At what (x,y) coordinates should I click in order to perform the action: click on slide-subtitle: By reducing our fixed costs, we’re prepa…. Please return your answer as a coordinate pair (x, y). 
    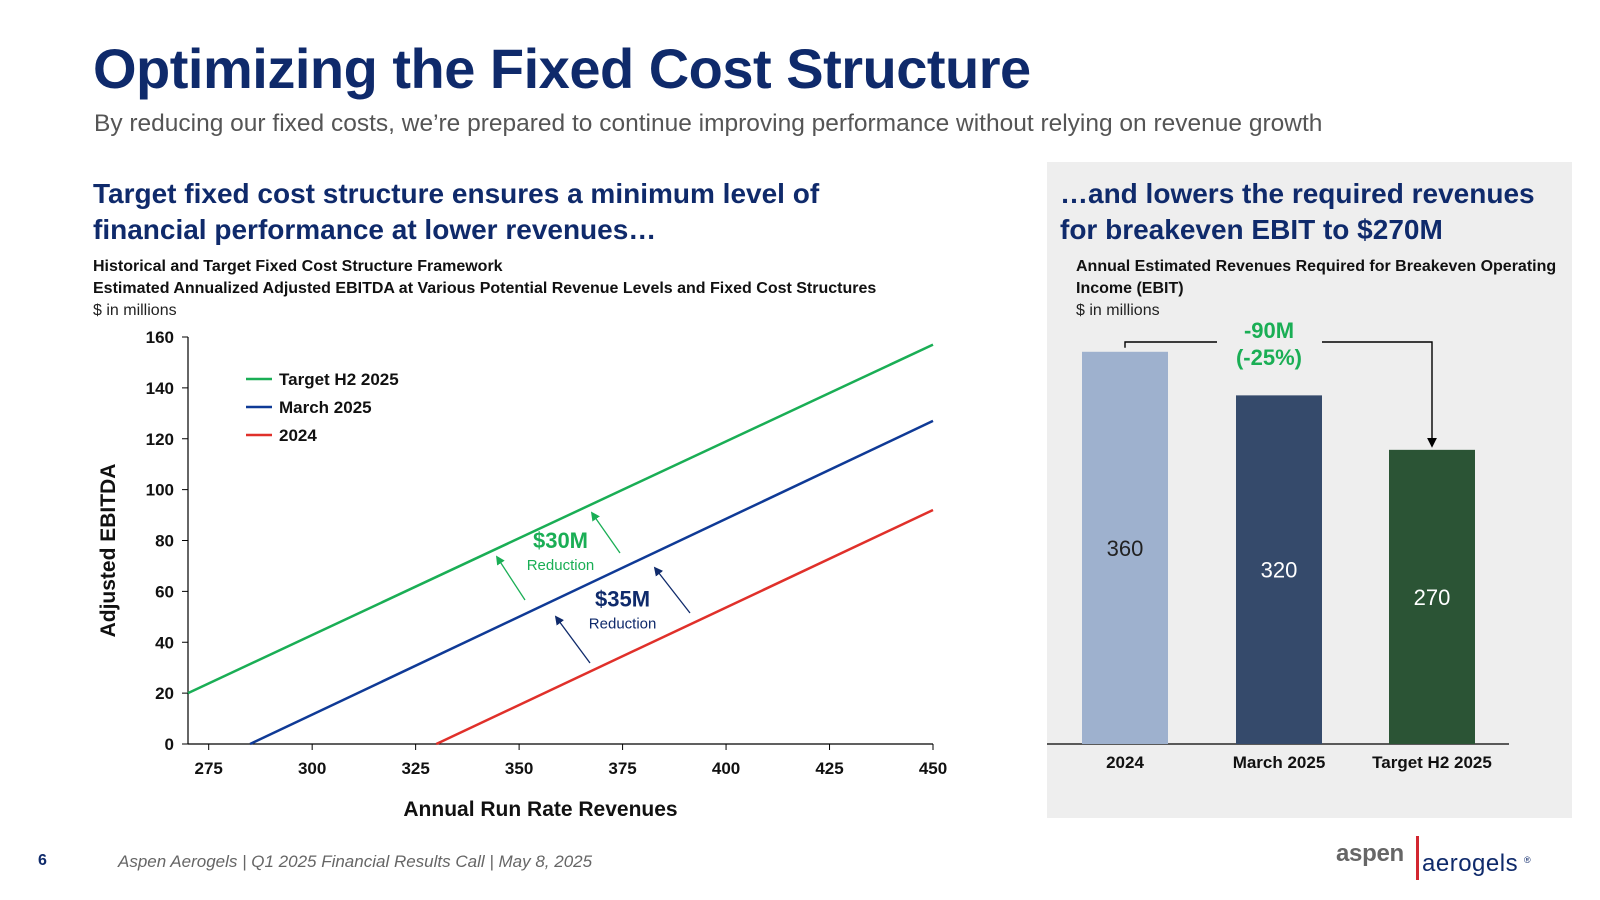
    Looking at the image, I should click on (708, 123).